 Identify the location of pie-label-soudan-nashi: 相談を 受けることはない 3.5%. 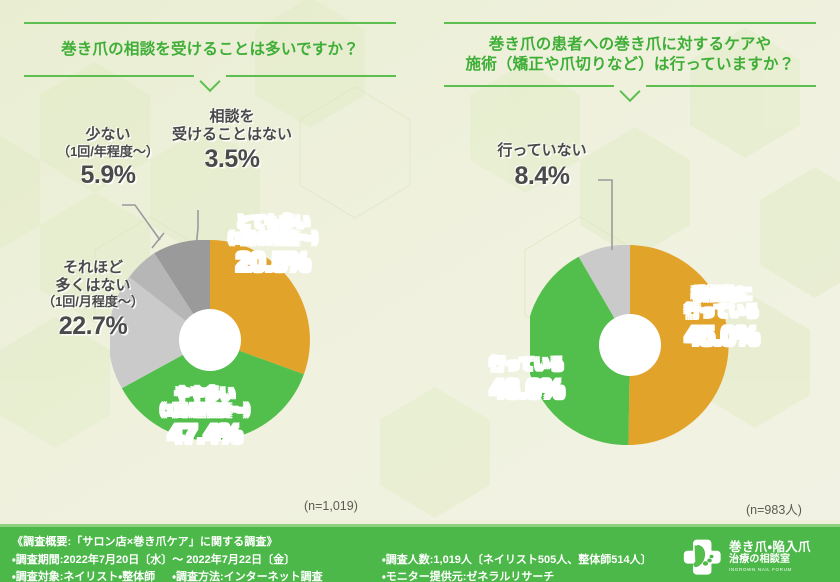
(232, 141).